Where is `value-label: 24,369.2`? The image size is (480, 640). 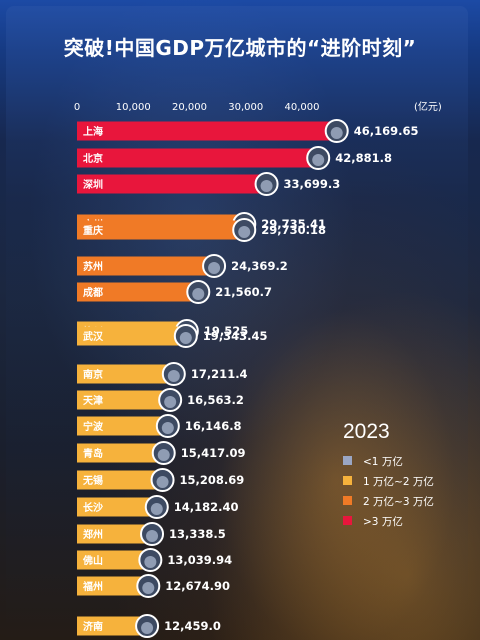
value-label: 24,369.2 is located at coordinates (259, 266).